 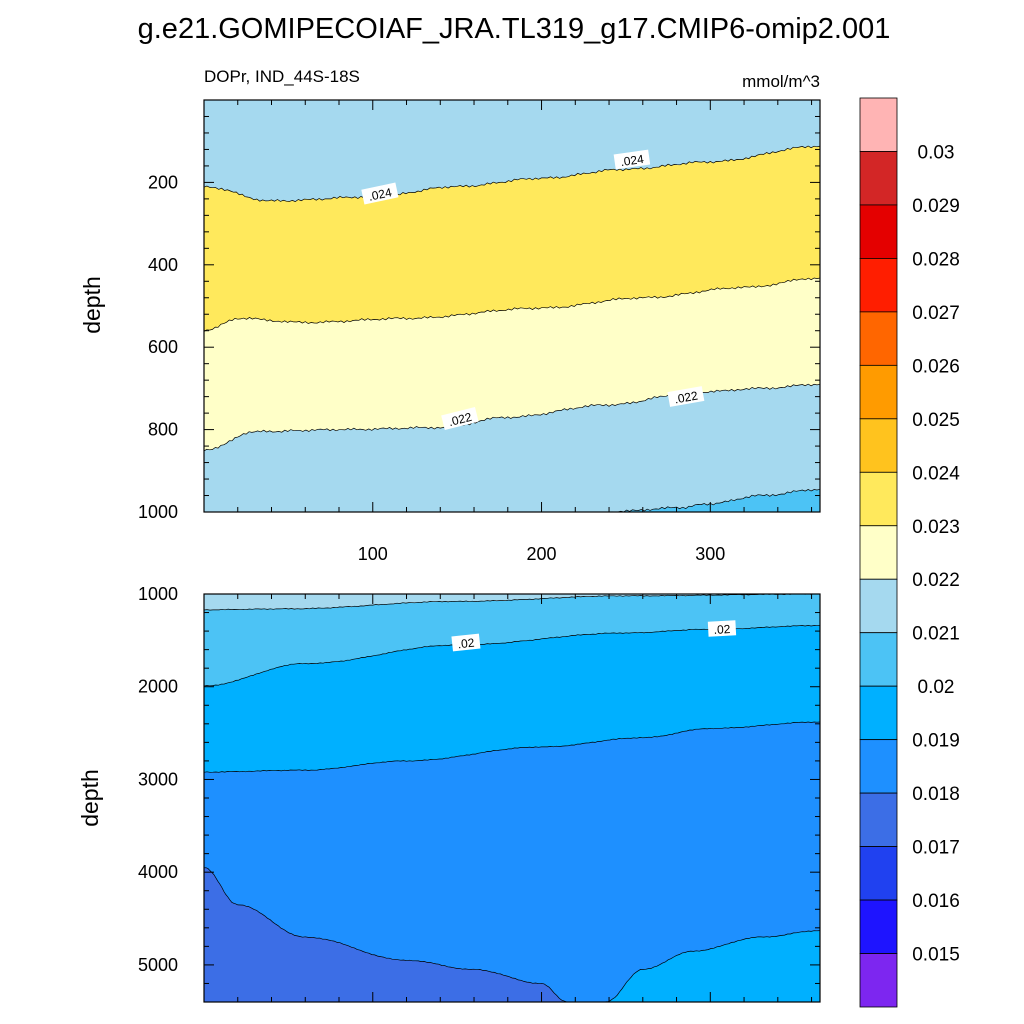 I want to click on lower-contour-line-0.021, so click(x=512, y=602).